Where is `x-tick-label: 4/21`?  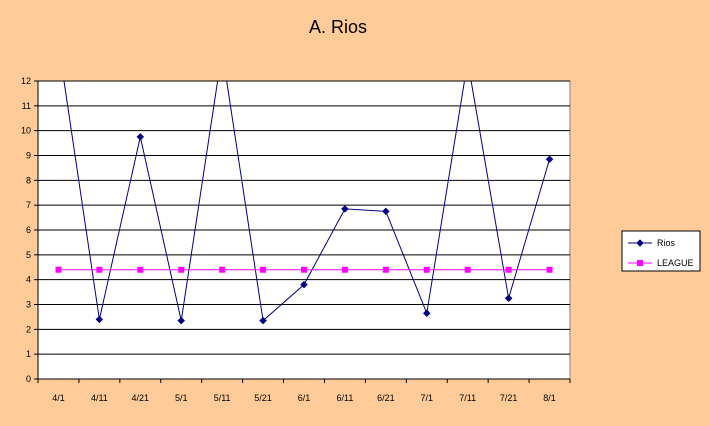
x-tick-label: 4/21 is located at coordinates (141, 398).